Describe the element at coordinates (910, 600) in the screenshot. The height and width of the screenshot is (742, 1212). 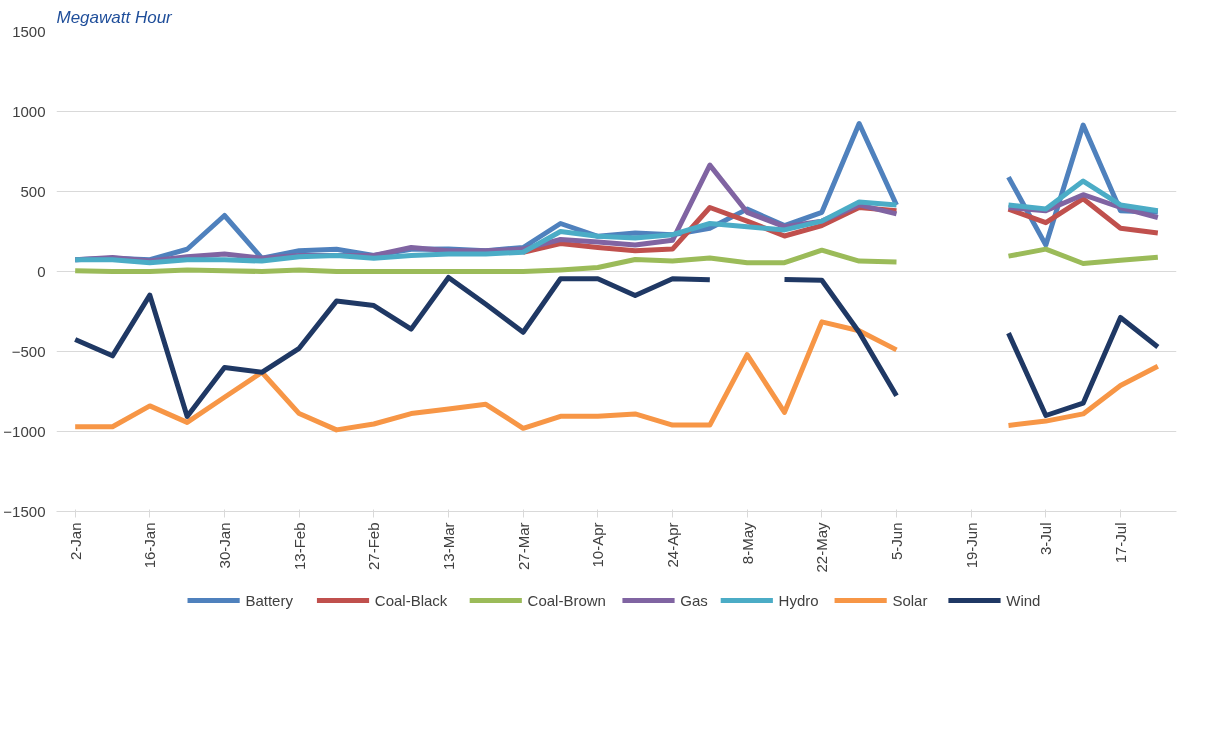
I see `legend-label: Solar` at that location.